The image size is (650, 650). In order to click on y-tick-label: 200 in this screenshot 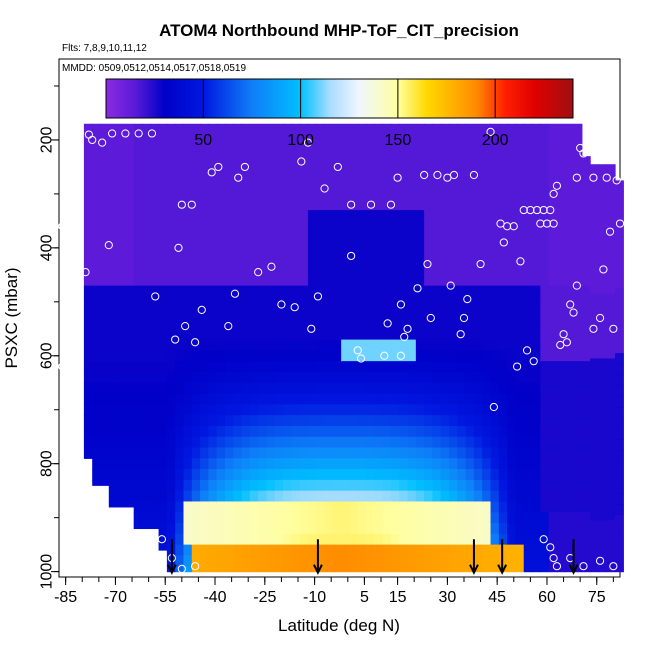, I will do `click(47, 139)`.